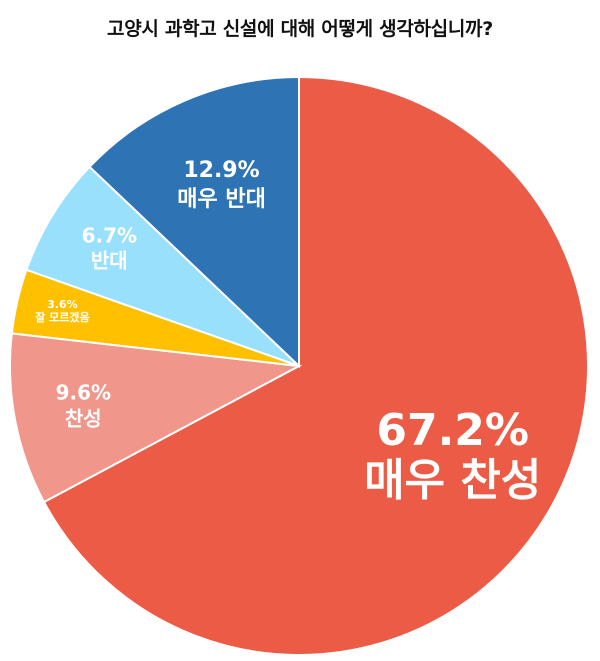  Describe the element at coordinates (83, 419) in the screenshot. I see `slice-category-label-agree: 찬성` at that location.